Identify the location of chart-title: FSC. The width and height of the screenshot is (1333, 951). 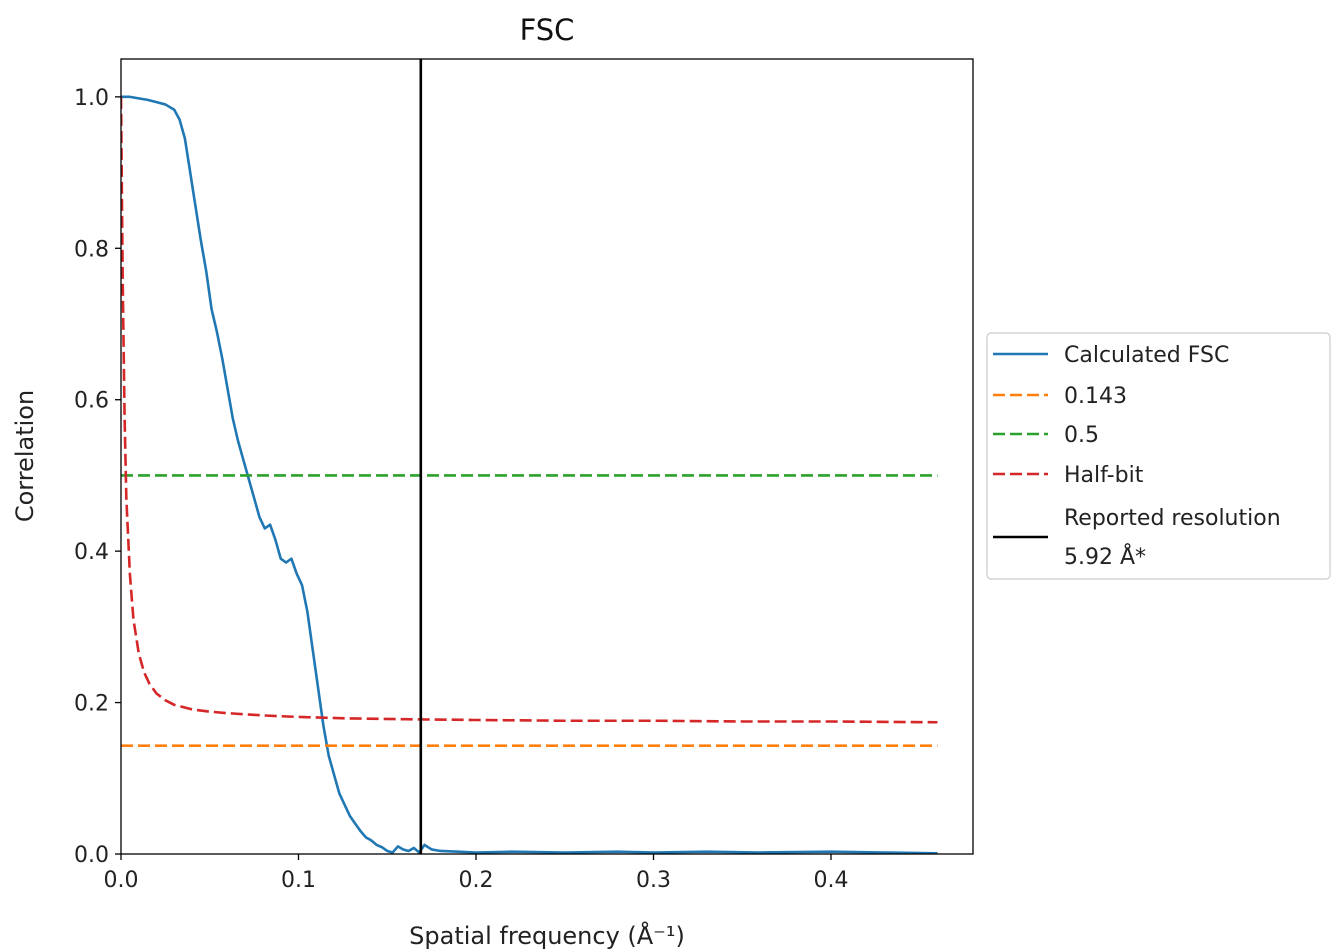
(547, 30).